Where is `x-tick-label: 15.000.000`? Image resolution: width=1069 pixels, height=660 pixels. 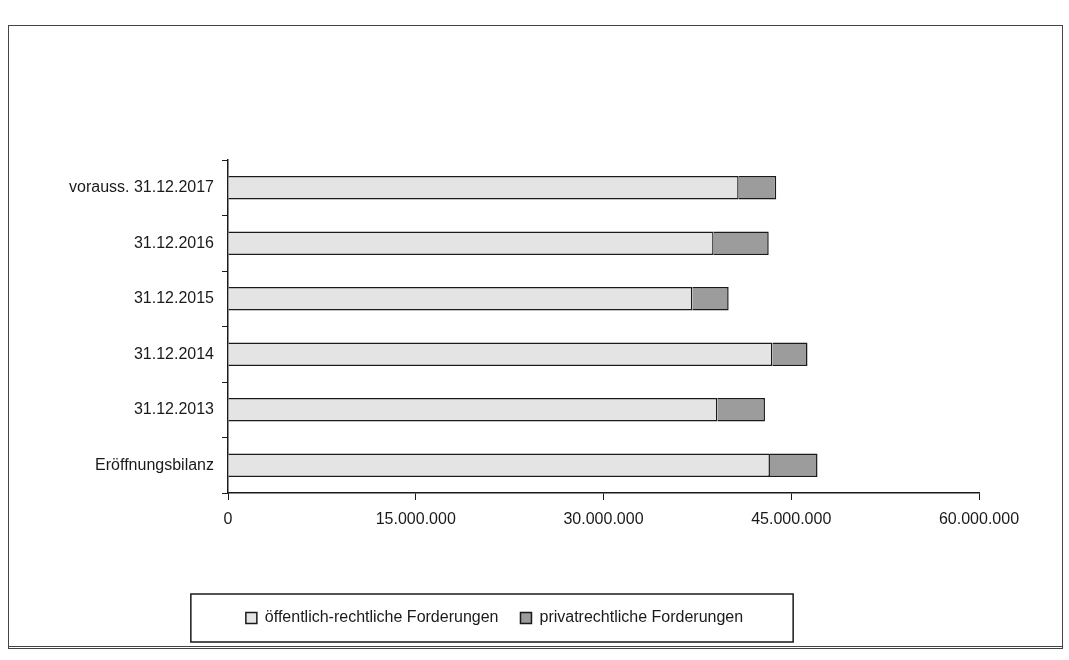
x-tick-label: 15.000.000 is located at coordinates (415, 519).